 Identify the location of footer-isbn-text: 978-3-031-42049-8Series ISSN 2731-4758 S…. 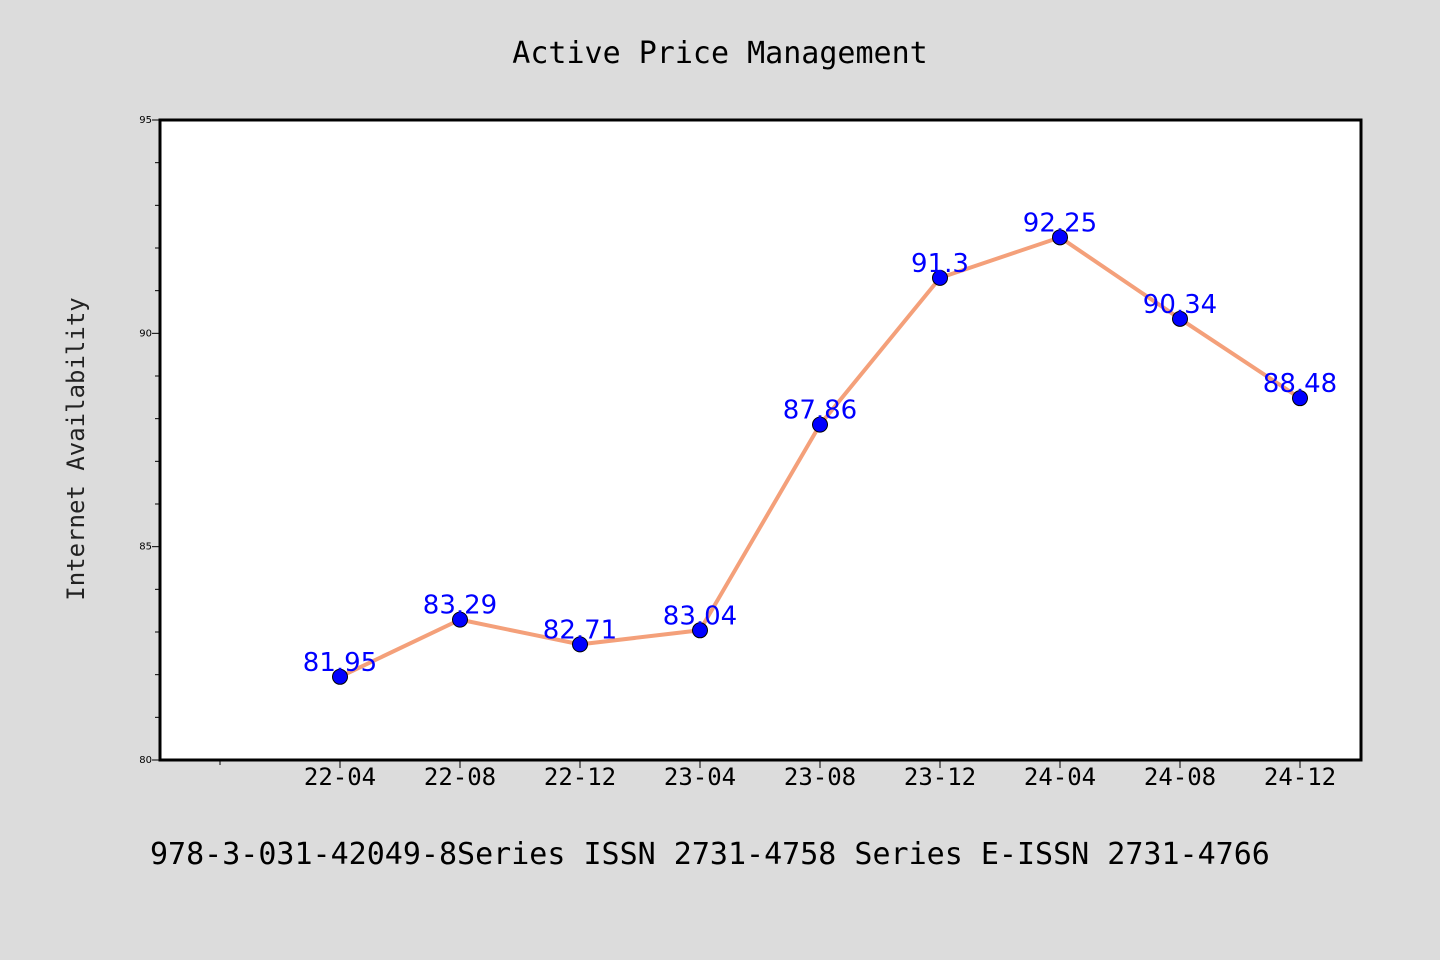
(710, 854).